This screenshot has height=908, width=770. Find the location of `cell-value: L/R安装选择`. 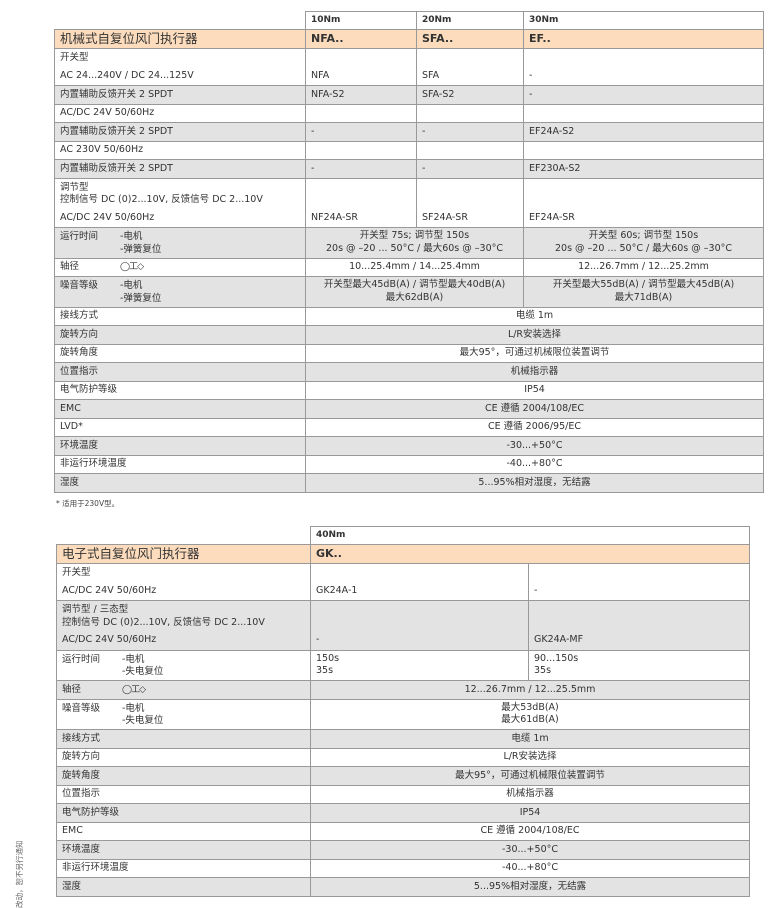

cell-value: L/R安装选择 is located at coordinates (530, 757).